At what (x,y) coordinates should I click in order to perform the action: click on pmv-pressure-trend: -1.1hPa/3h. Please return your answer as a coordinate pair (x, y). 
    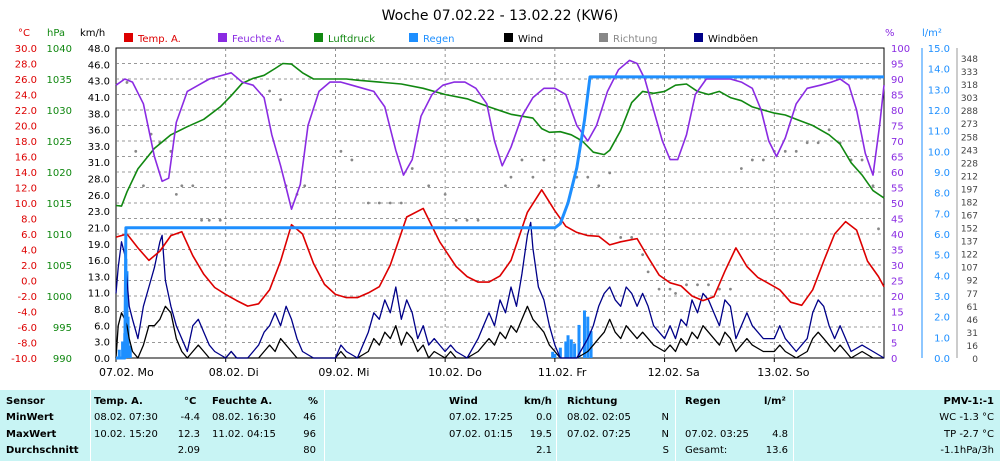
    Looking at the image, I should click on (967, 450).